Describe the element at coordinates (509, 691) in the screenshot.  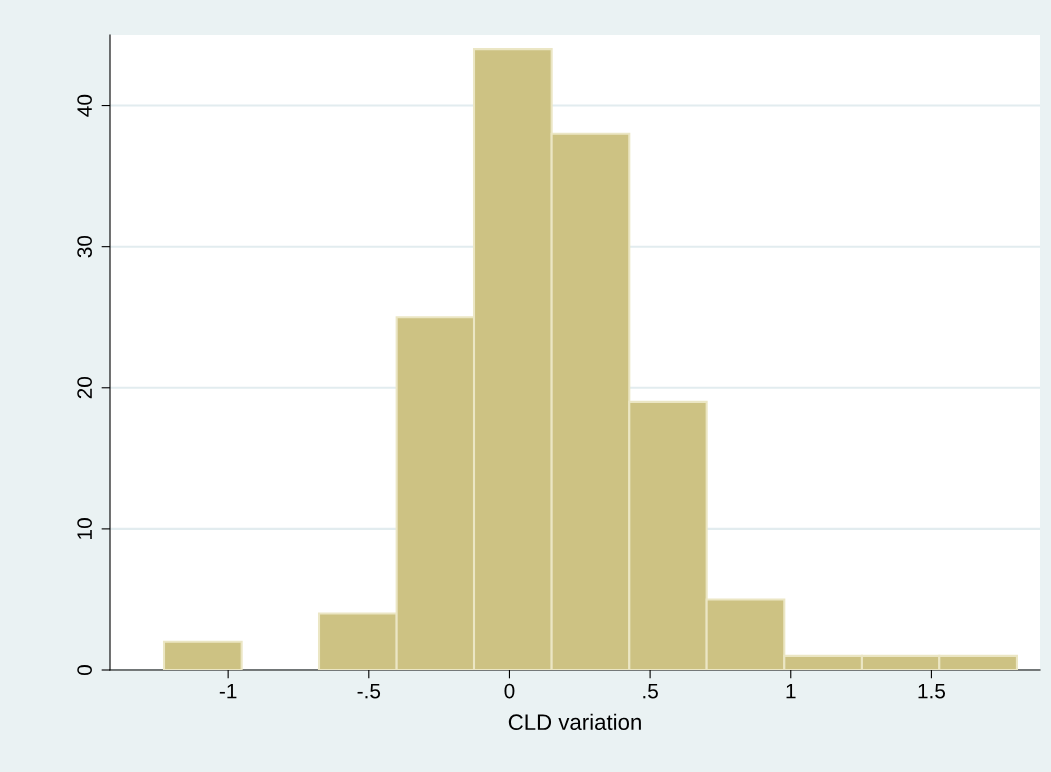
I see `x-tick-label: 0` at that location.